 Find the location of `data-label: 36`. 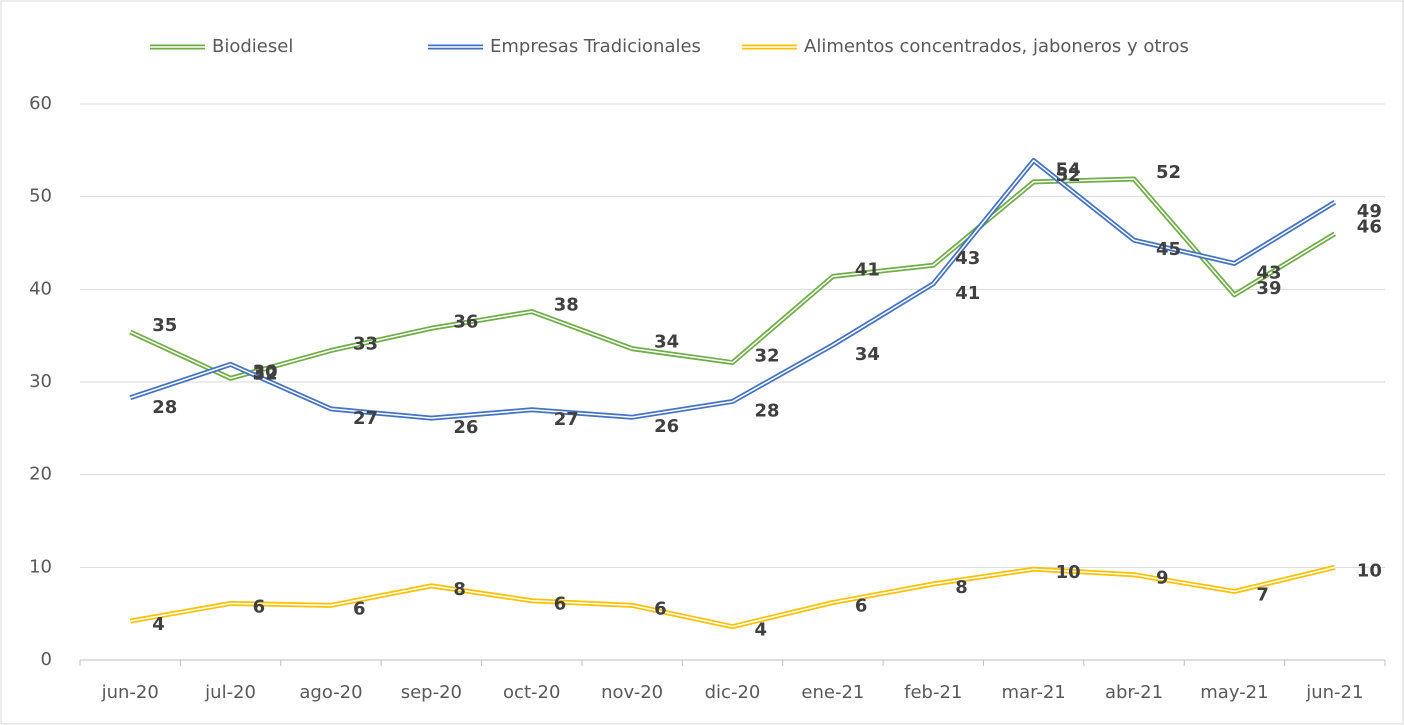

data-label: 36 is located at coordinates (465, 321).